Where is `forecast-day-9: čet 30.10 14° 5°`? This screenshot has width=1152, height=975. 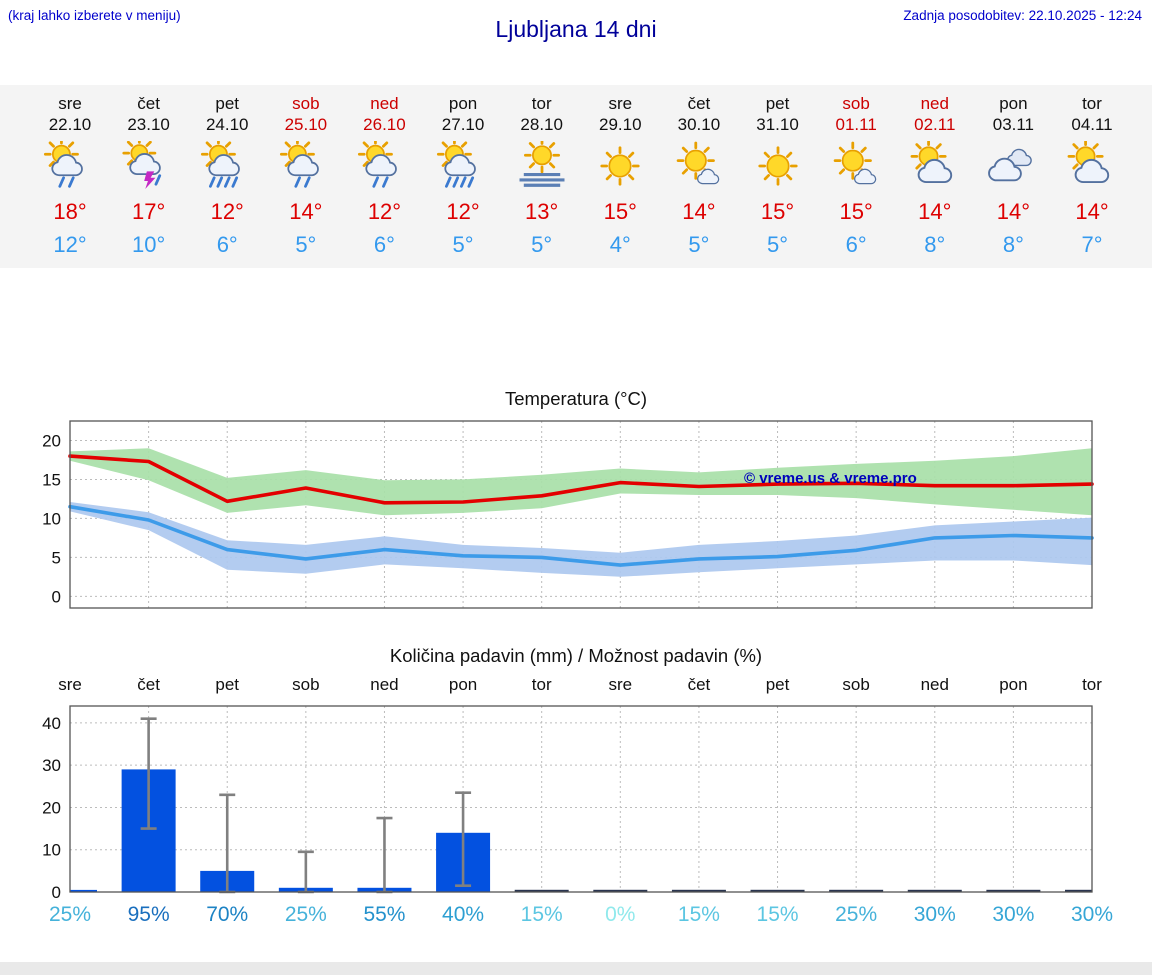
forecast-day-9: čet 30.10 14° 5° is located at coordinates (699, 175).